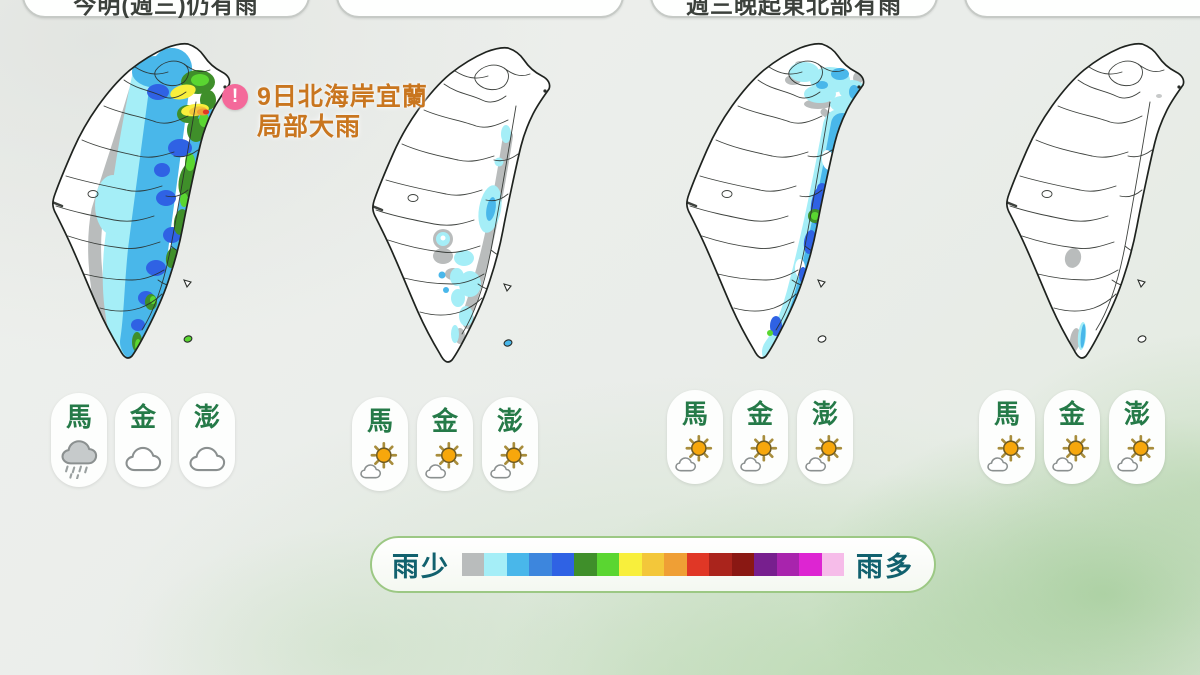  Describe the element at coordinates (235, 97) in the screenshot. I see `exclamation-icon: !` at that location.